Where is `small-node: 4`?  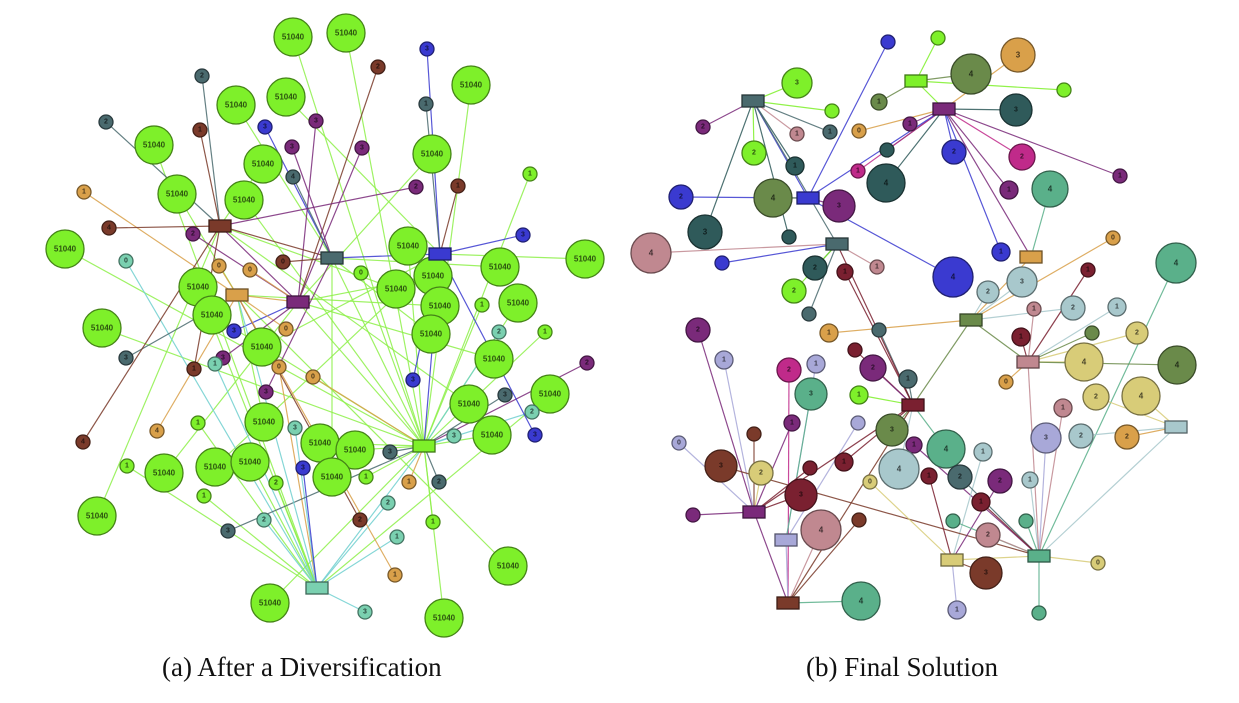
small-node: 4 is located at coordinates (293, 177).